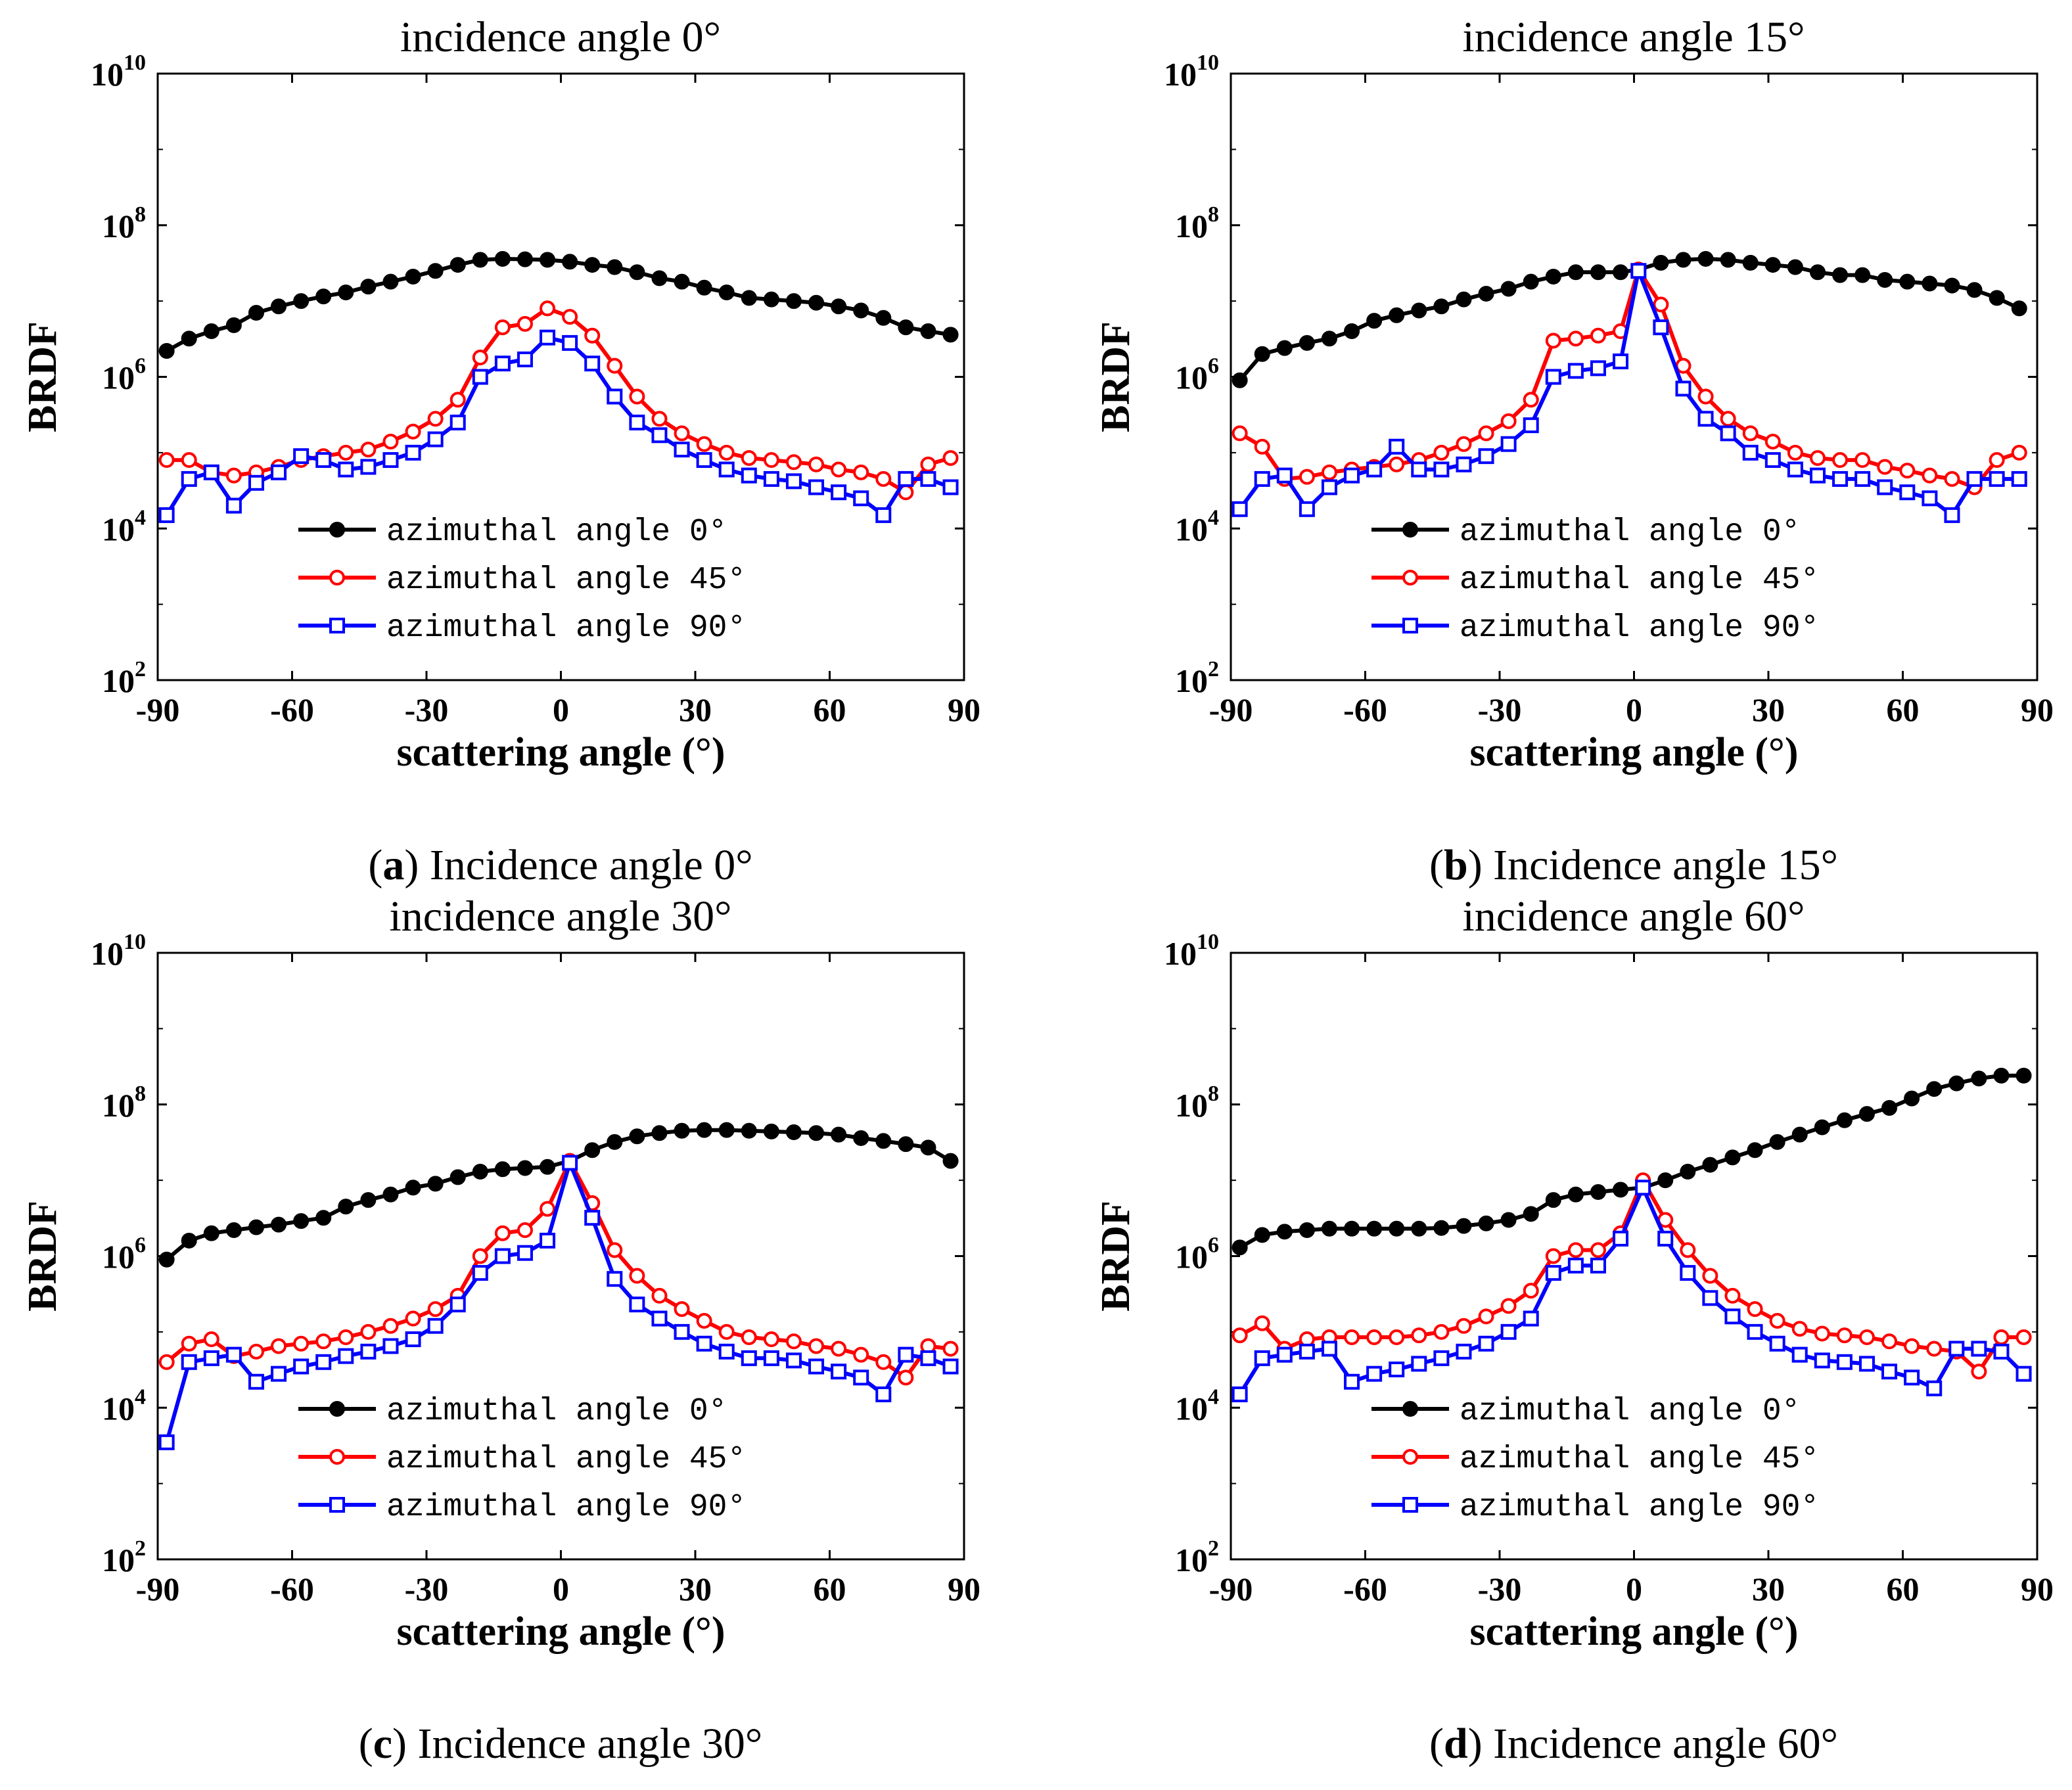 This screenshot has width=2072, height=1790. I want to click on legend-label: azimuthal angle 45°, so click(566, 1460).